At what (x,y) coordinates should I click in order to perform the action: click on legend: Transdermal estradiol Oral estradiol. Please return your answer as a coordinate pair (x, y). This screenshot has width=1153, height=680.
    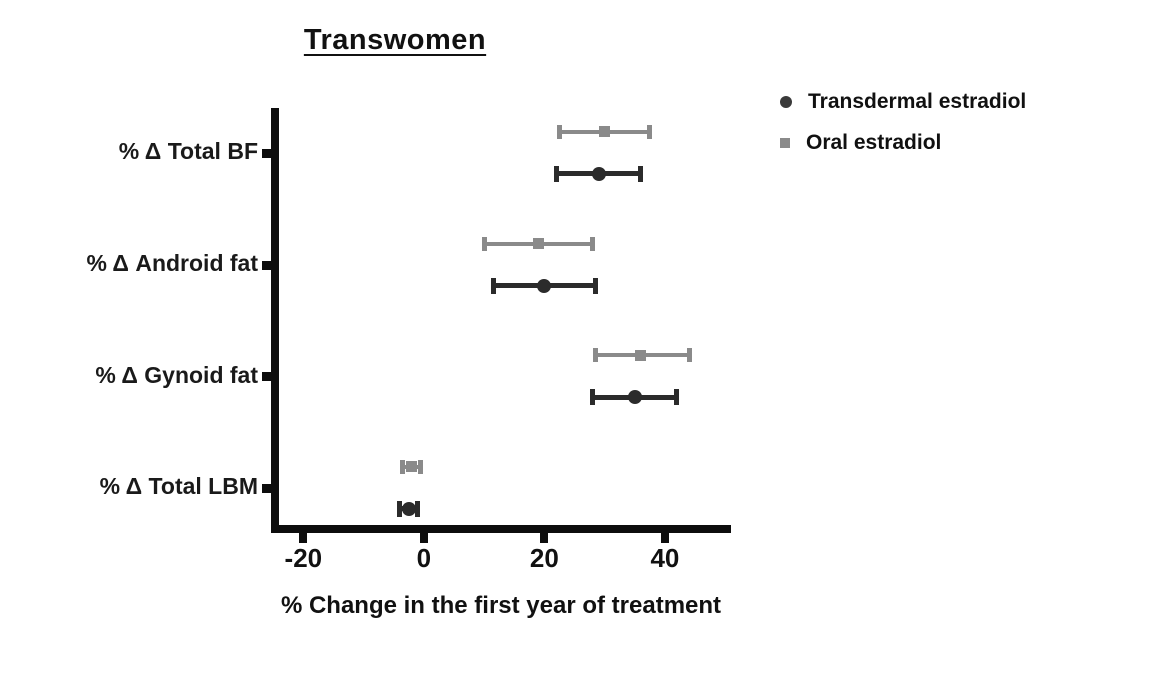
    Looking at the image, I should click on (903, 131).